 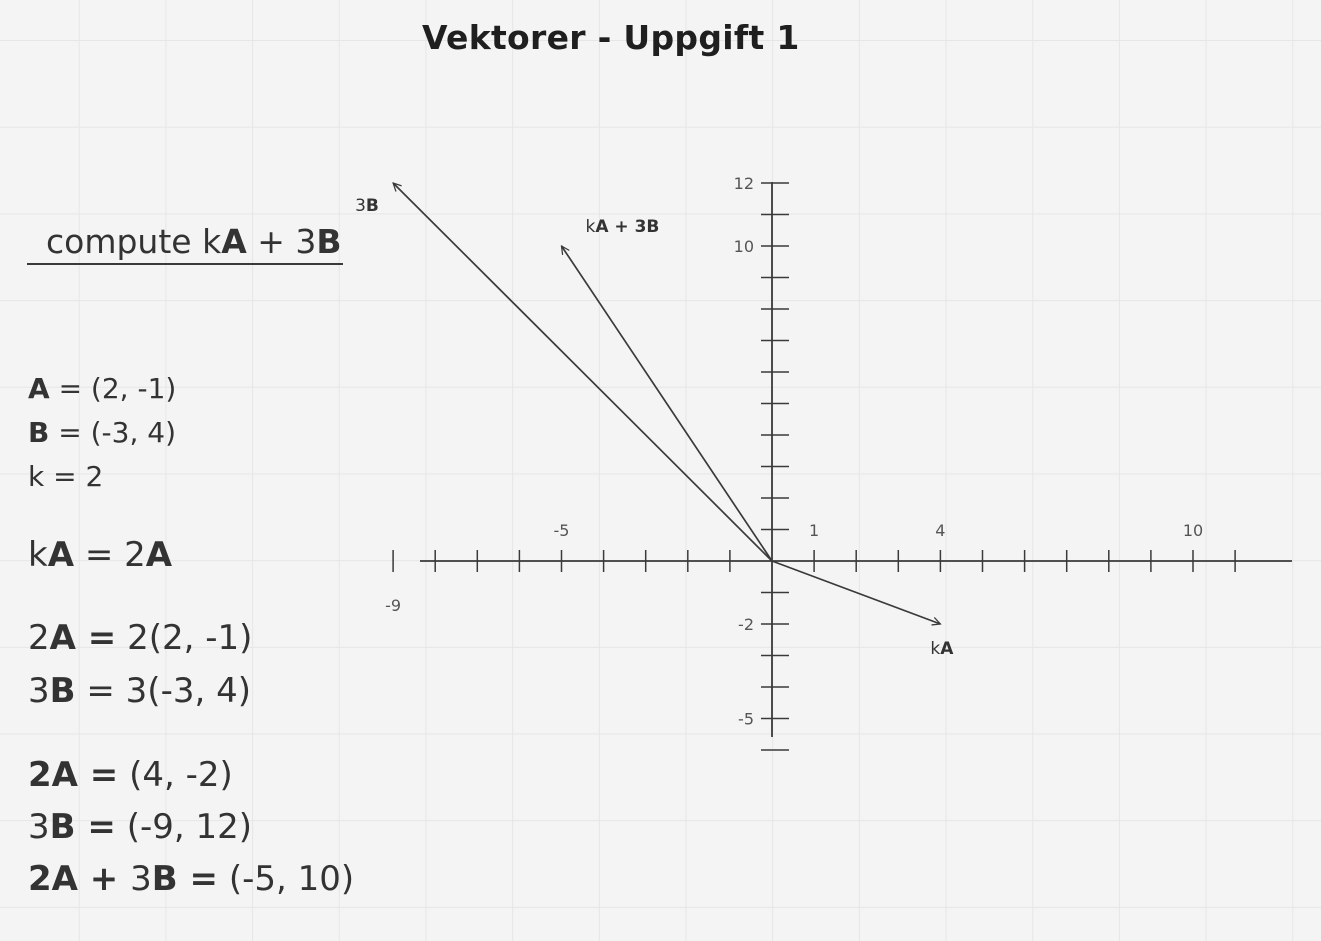 What do you see at coordinates (814, 530) in the screenshot?
I see `x-tick-label: 1` at bounding box center [814, 530].